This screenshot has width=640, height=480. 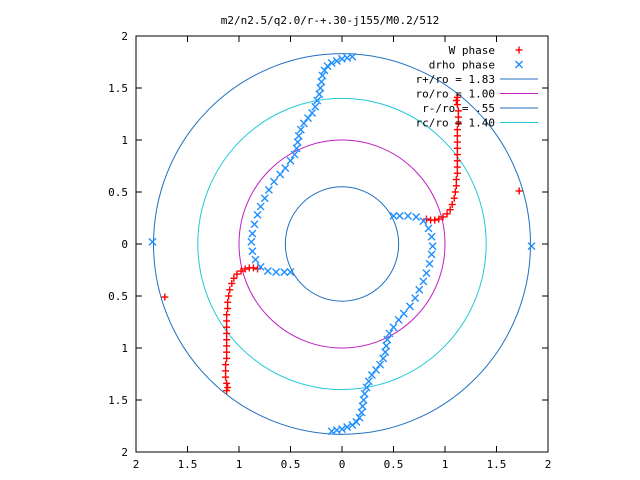 What do you see at coordinates (118, 296) in the screenshot?
I see `y-tick-label-5: 0.5` at bounding box center [118, 296].